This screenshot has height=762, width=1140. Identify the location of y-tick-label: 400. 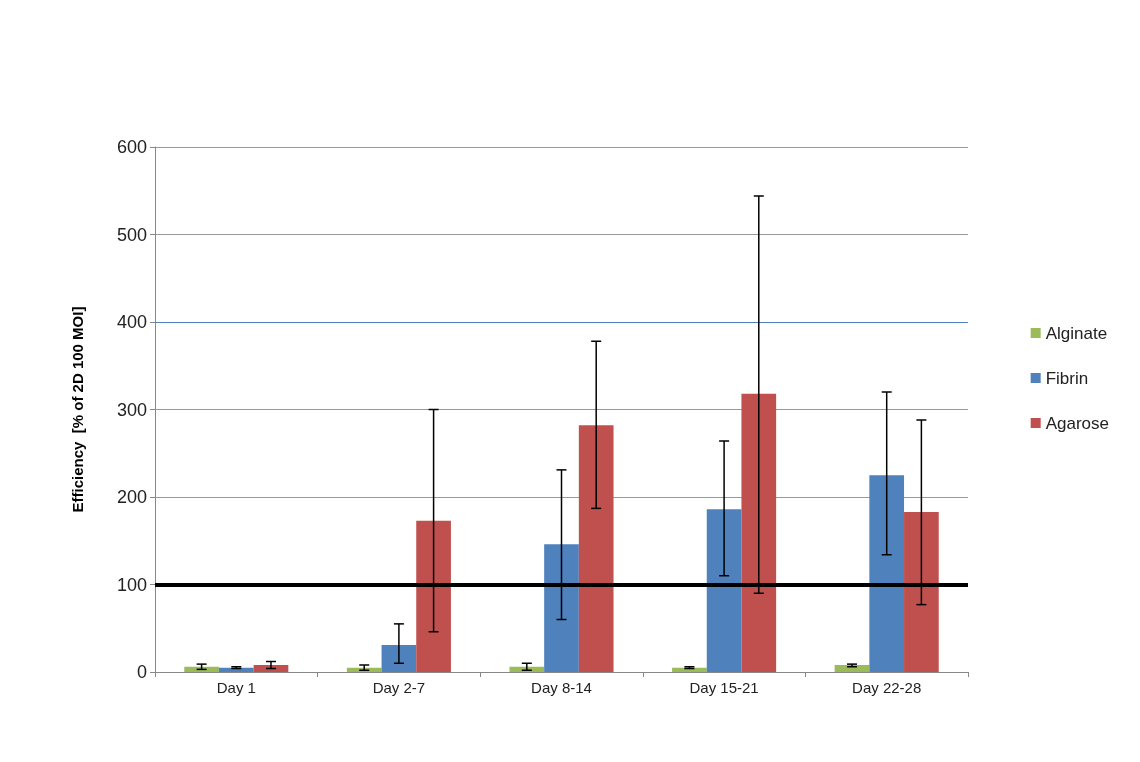
(131, 322).